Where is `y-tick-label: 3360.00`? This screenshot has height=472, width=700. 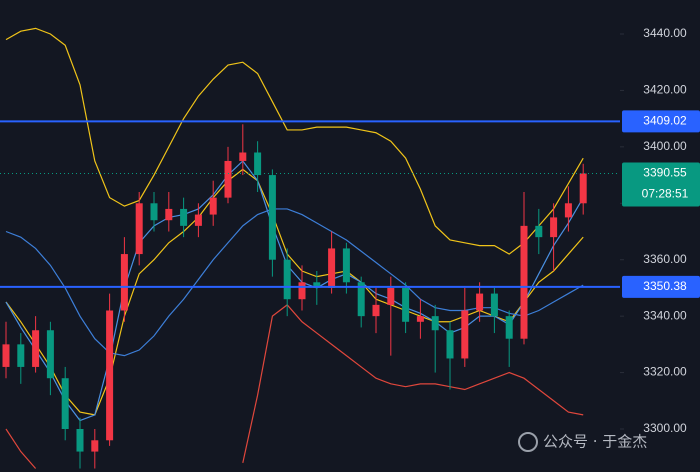 y-tick-label: 3360.00 is located at coordinates (665, 259).